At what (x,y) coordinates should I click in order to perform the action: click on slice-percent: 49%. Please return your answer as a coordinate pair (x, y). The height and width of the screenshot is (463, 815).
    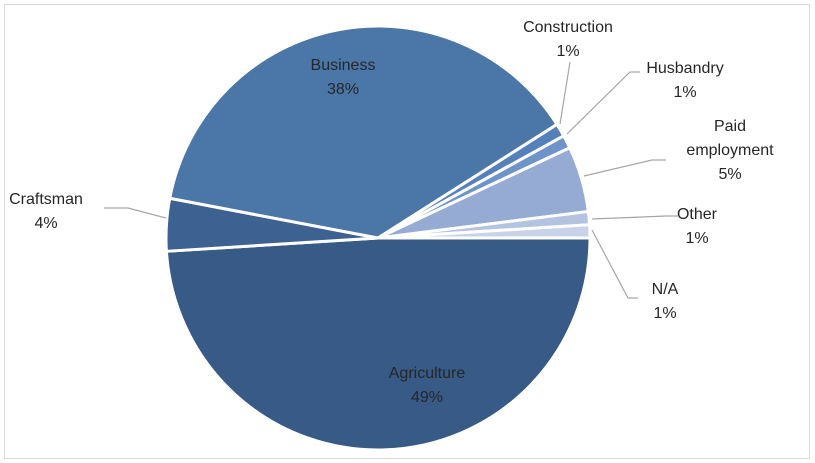
    Looking at the image, I should click on (427, 397).